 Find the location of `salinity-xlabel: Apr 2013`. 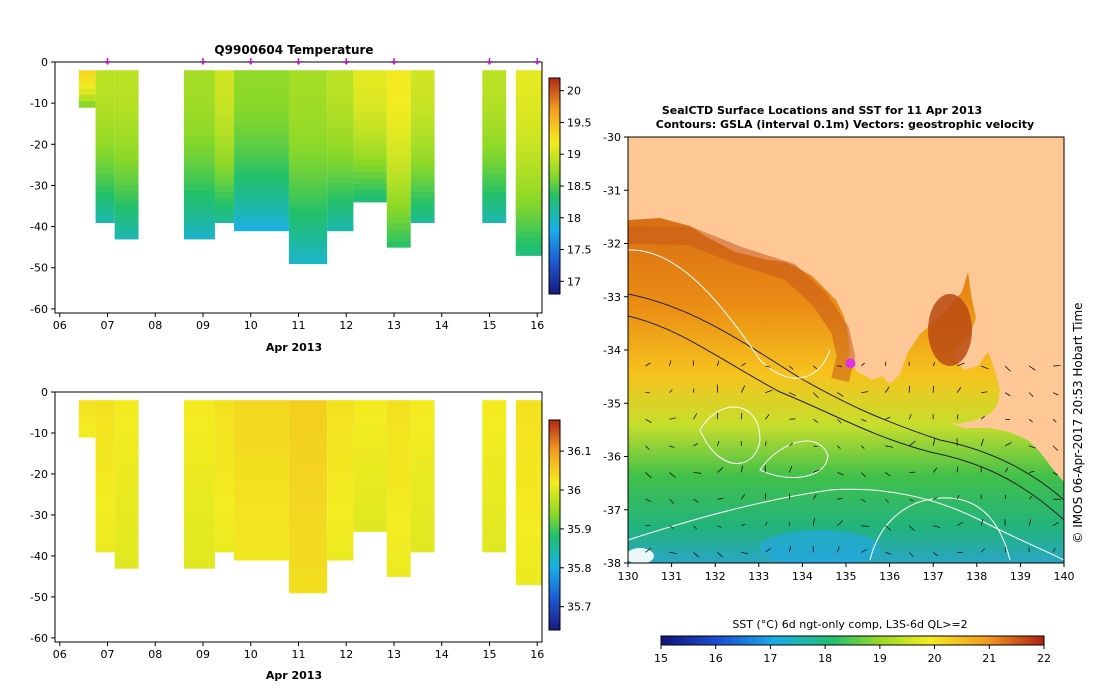

salinity-xlabel: Apr 2013 is located at coordinates (294, 675).